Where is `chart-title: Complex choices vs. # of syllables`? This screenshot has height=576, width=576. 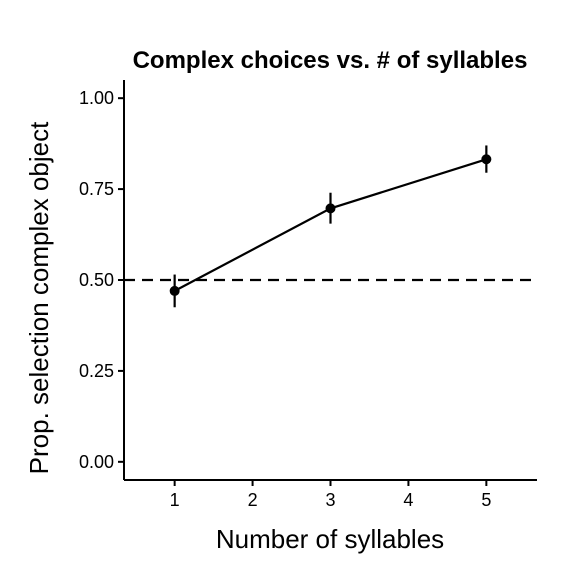
chart-title: Complex choices vs. # of syllables is located at coordinates (330, 60).